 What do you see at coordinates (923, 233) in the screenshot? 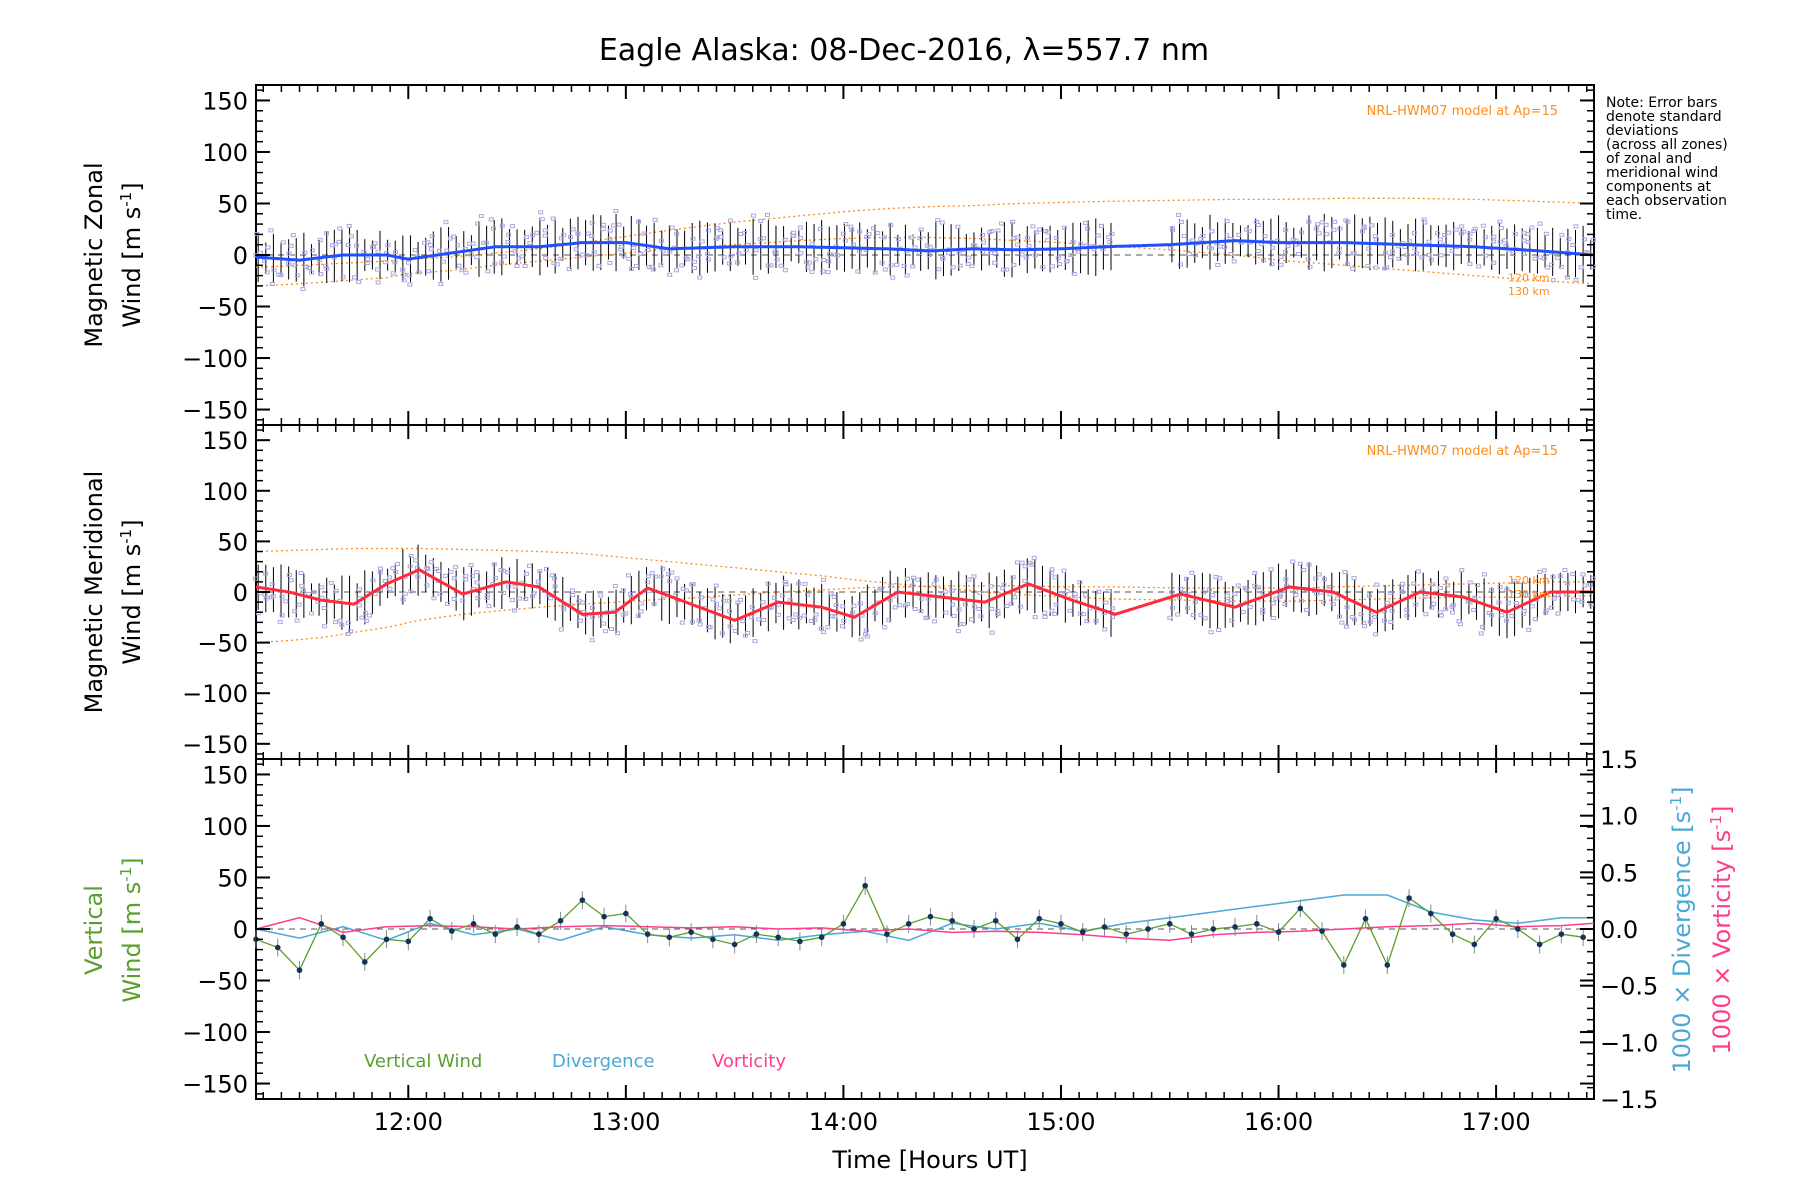
I see `model-curve-model-120km` at bounding box center [923, 233].